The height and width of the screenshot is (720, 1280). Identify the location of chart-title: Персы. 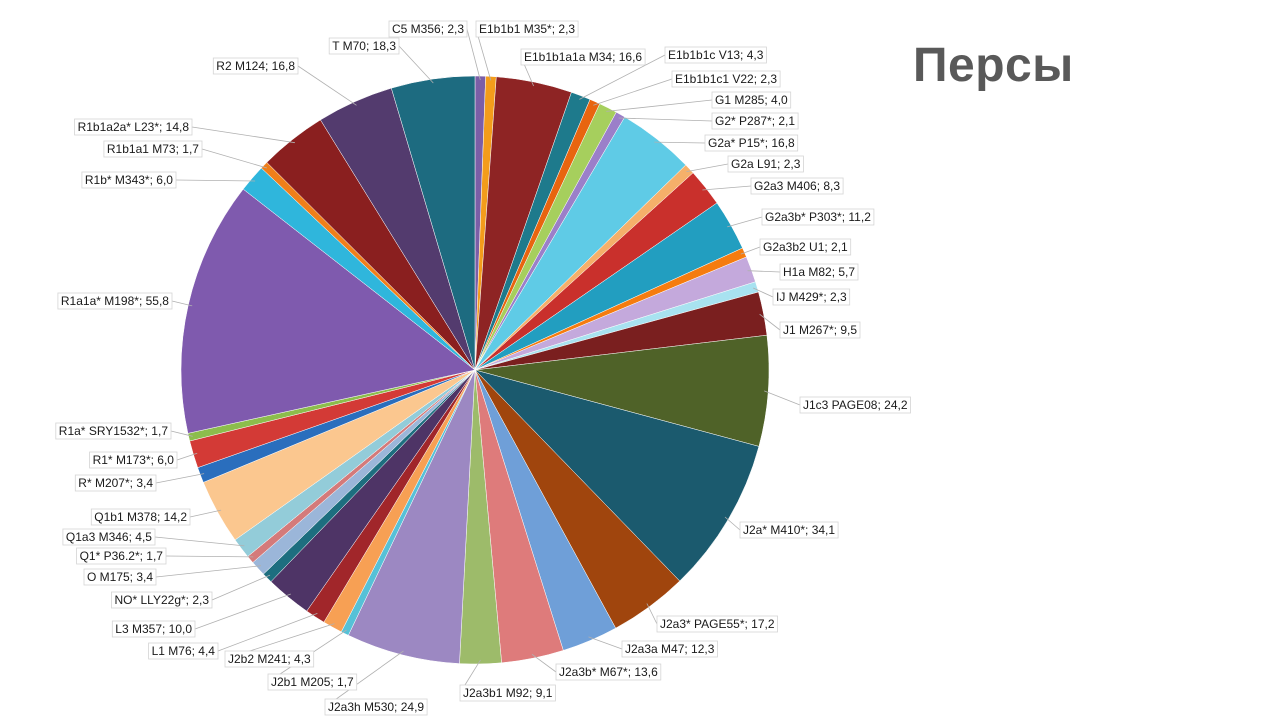
(993, 65).